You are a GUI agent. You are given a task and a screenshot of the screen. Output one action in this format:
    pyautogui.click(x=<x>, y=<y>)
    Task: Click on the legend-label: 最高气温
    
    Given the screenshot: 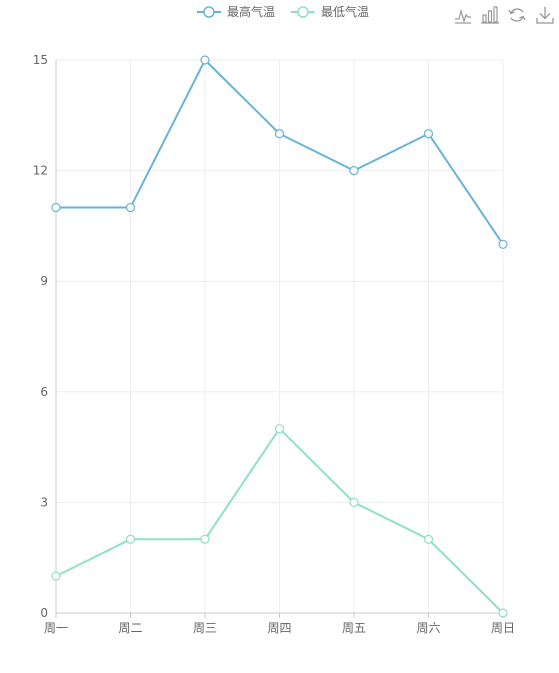 What is the action you would take?
    pyautogui.click(x=251, y=11)
    